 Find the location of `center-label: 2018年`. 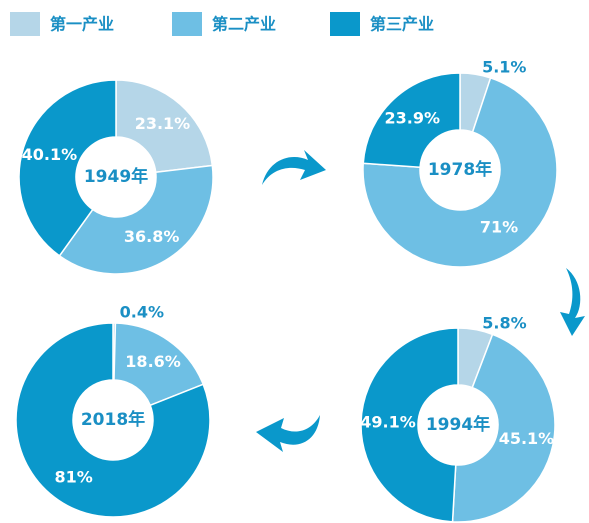

center-label: 2018年 is located at coordinates (113, 419).